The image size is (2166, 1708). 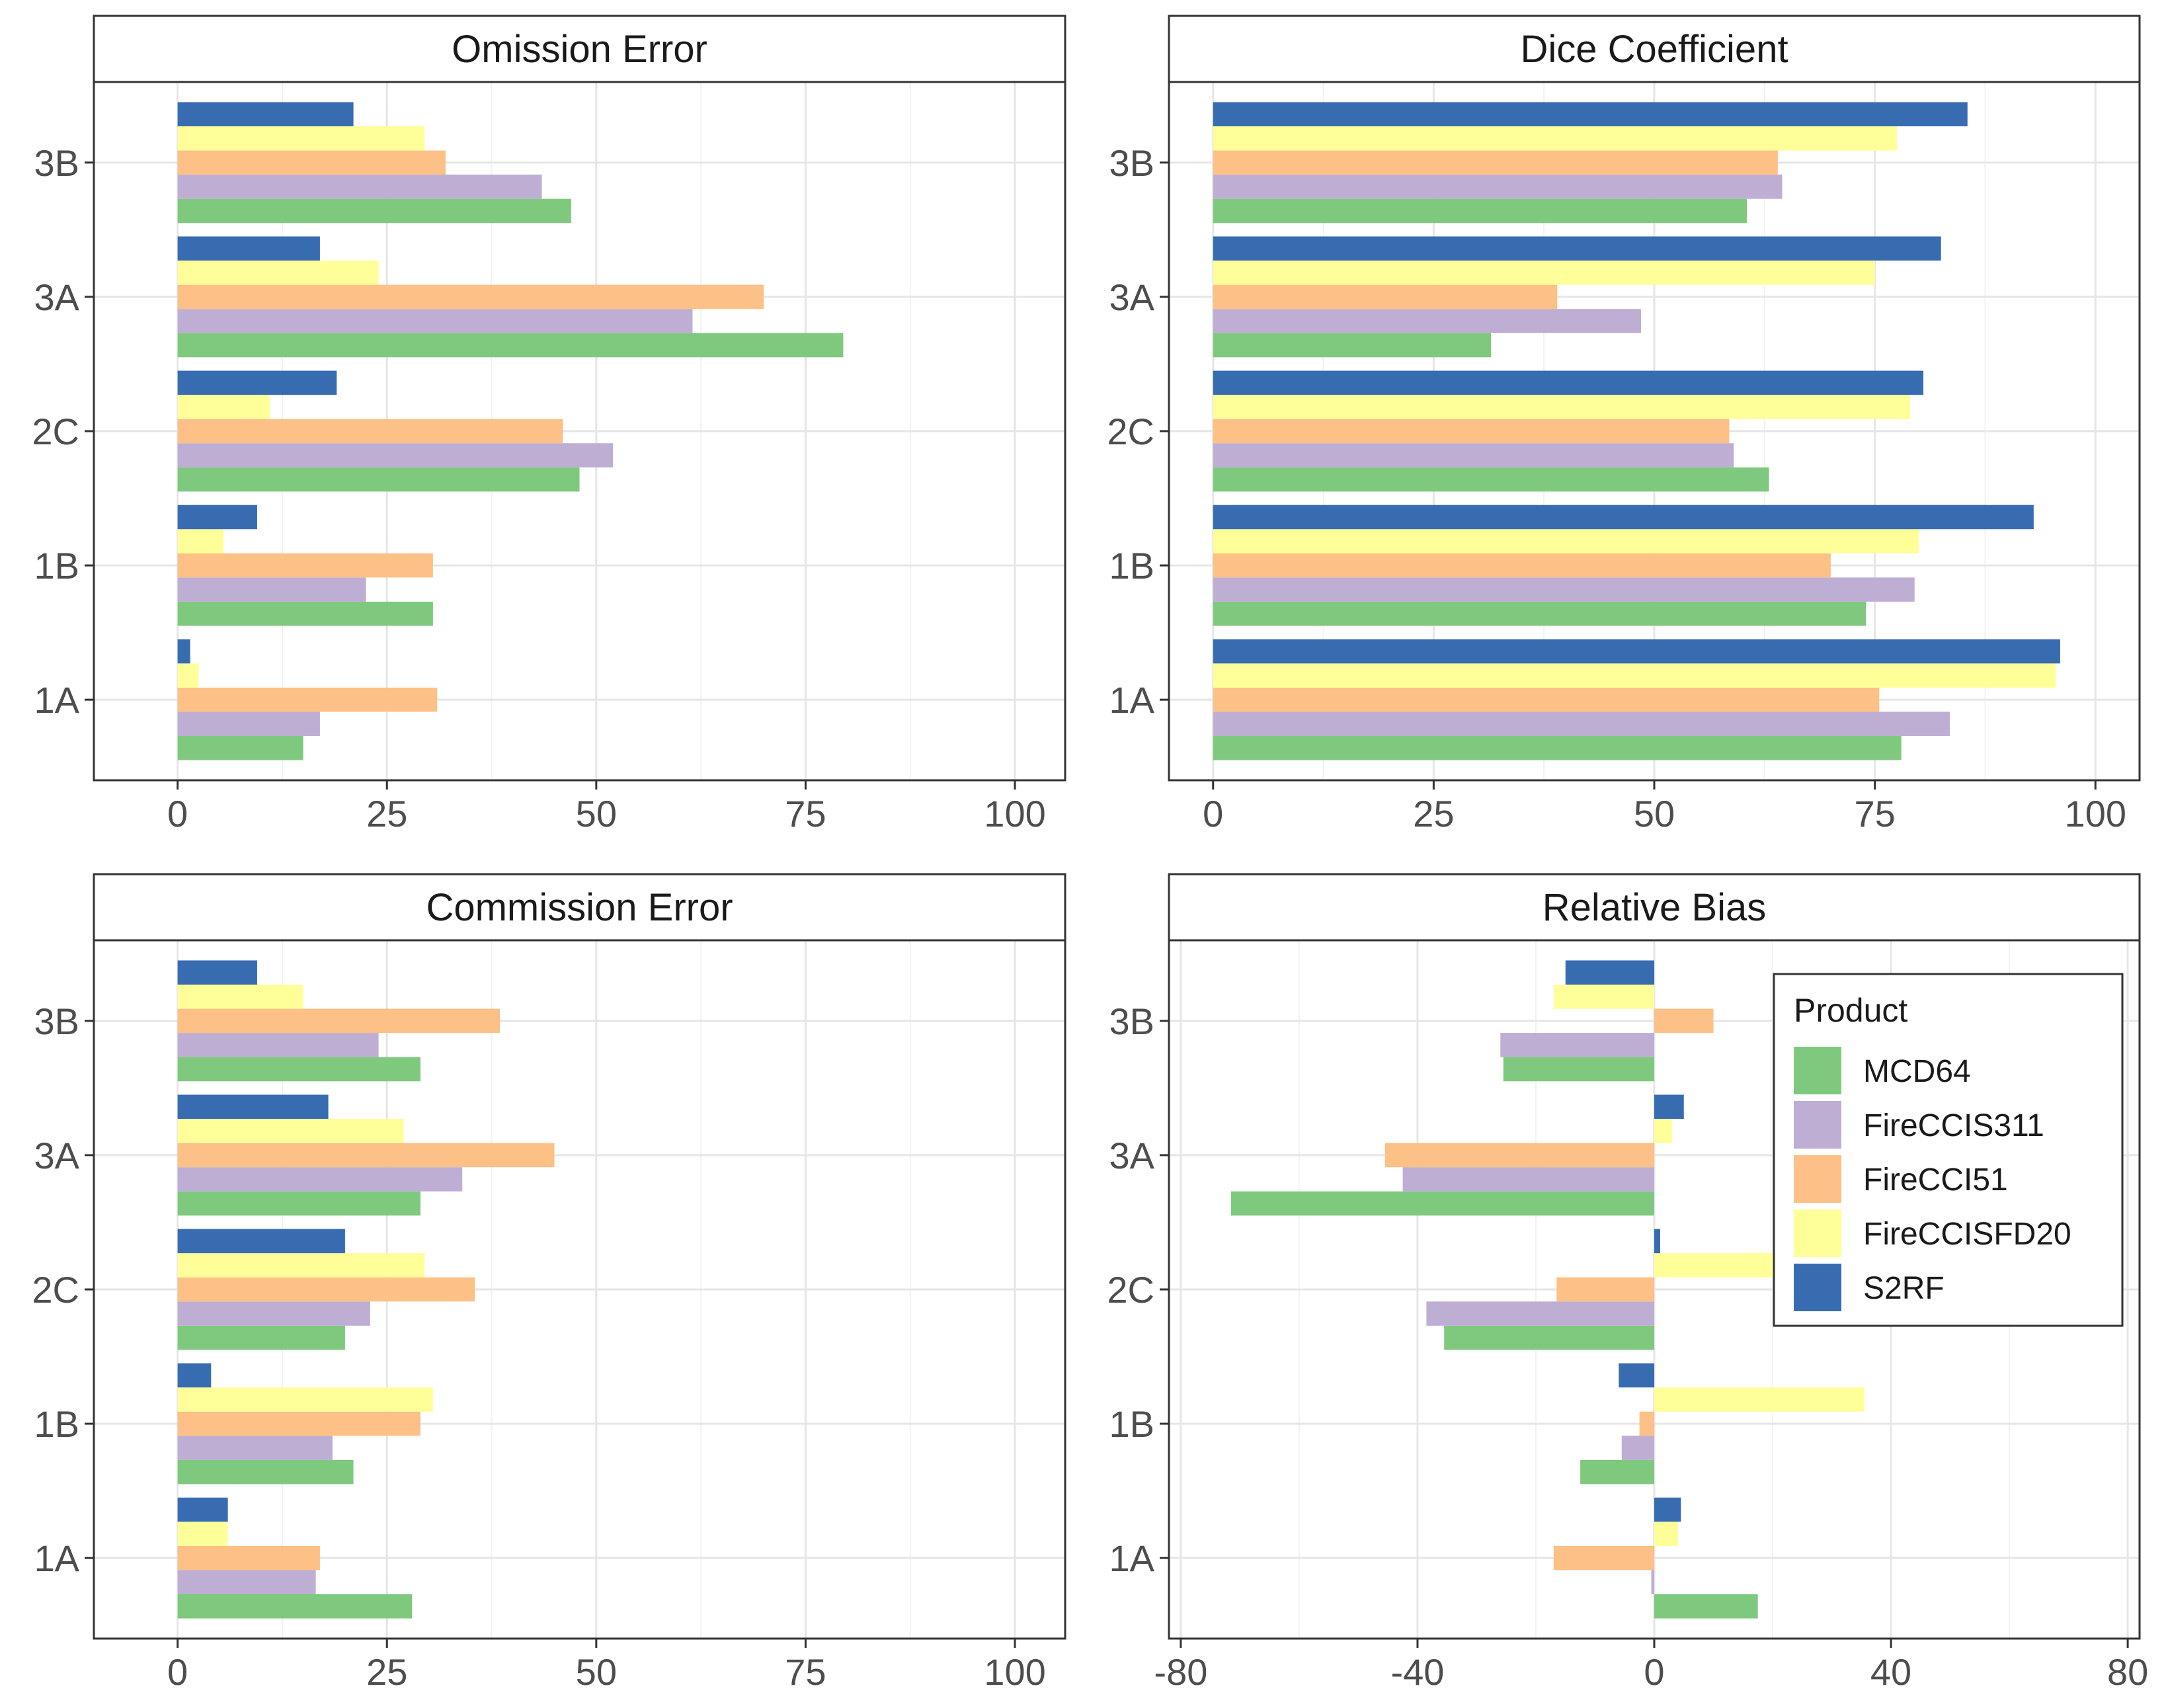 I want to click on legend-key-fireccisfd20, so click(x=1817, y=1233).